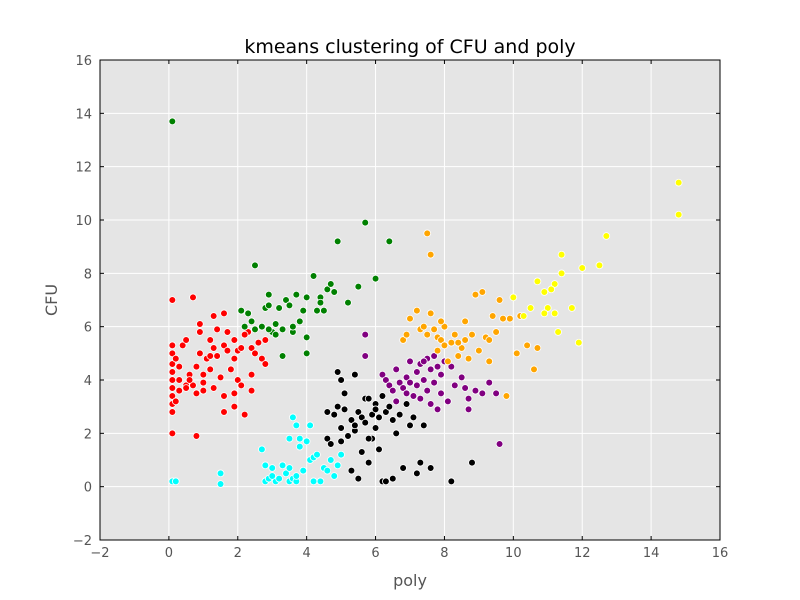  Describe the element at coordinates (83, 61) in the screenshot. I see `y-tick-label: 16` at that location.